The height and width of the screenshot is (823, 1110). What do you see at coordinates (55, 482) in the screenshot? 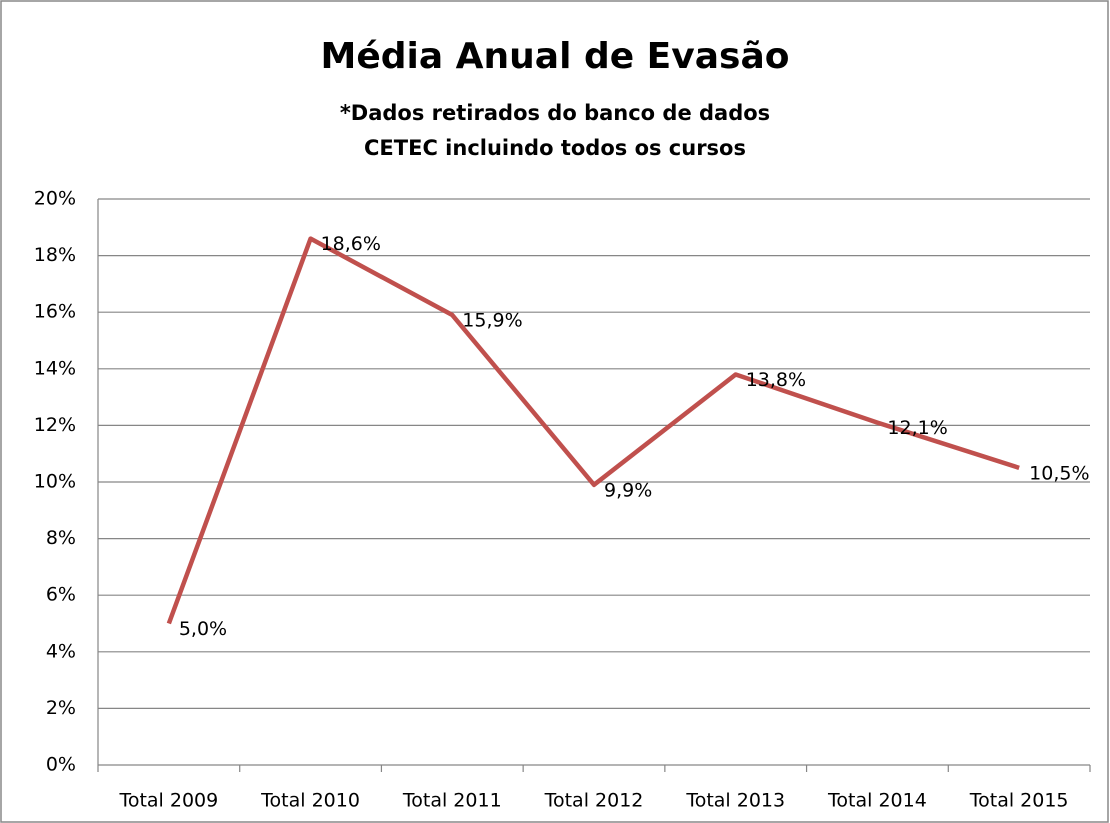
I see `y-tick-label: 10%` at bounding box center [55, 482].